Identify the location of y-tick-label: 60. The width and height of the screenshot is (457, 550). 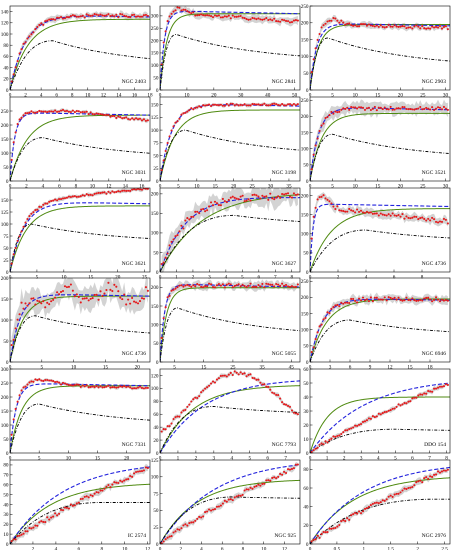
(156, 415).